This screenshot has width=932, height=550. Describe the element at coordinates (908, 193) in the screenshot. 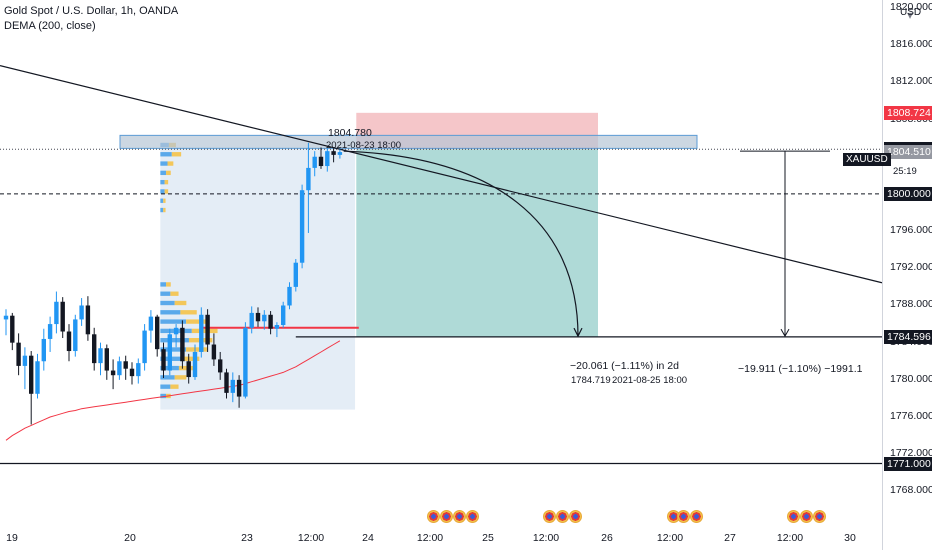

I see `price-tag: 1800.000` at that location.